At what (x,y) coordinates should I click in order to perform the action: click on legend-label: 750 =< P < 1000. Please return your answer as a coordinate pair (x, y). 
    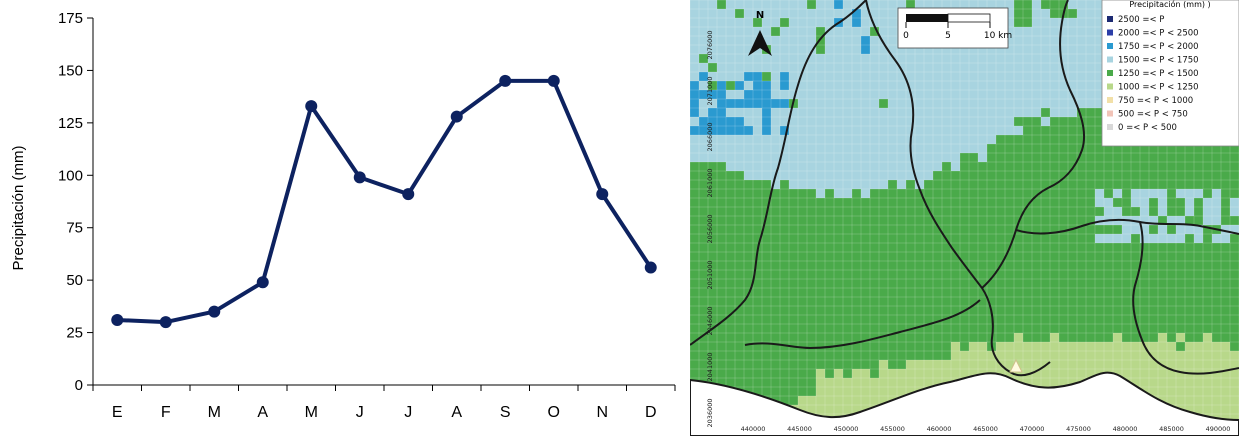
    Looking at the image, I should click on (1155, 101).